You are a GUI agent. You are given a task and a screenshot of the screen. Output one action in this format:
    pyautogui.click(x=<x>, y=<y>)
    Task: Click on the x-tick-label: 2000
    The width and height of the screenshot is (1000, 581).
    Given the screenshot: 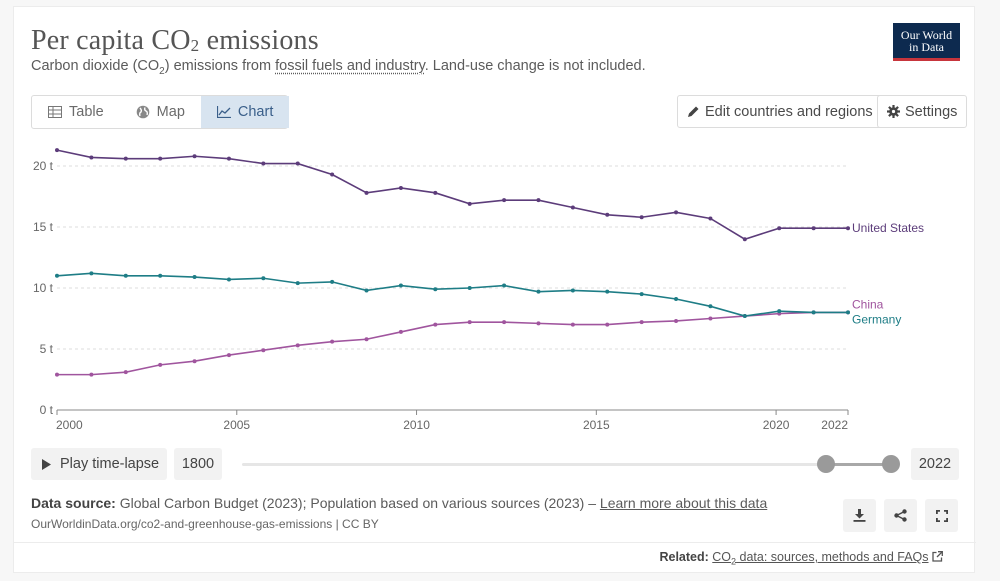 What is the action you would take?
    pyautogui.click(x=69, y=425)
    